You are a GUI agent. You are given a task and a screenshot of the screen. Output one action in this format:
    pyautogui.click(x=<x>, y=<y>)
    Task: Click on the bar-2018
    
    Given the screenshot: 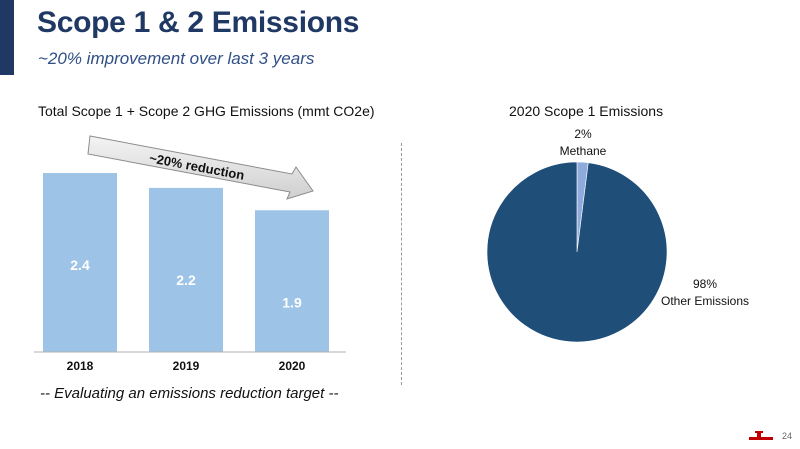 What is the action you would take?
    pyautogui.click(x=80, y=262)
    